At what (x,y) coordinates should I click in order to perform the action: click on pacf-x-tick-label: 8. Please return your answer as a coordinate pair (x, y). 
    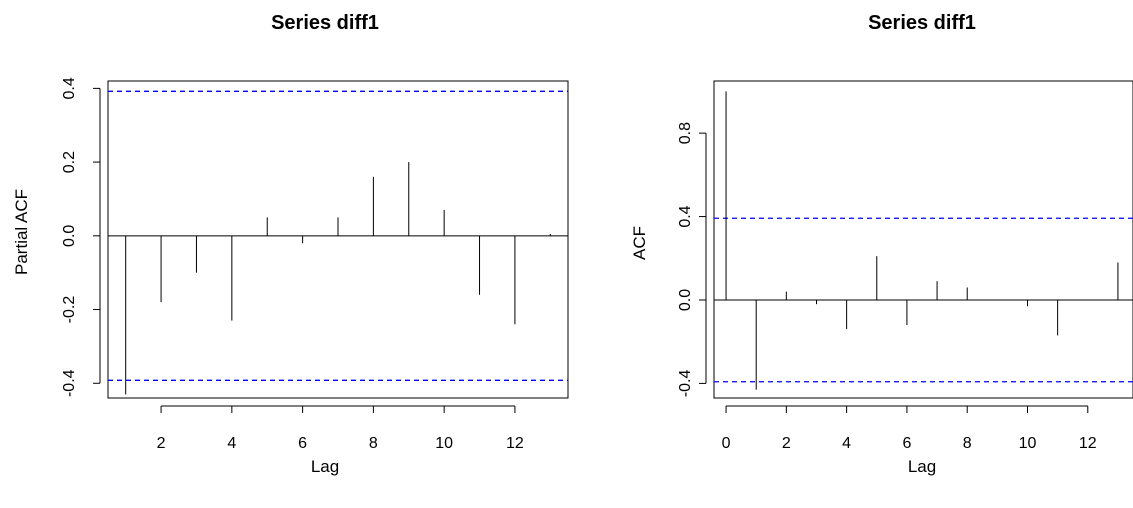
    Looking at the image, I should click on (373, 443).